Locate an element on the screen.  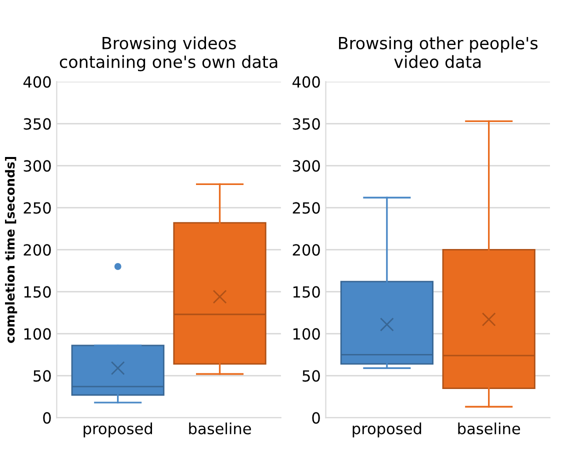
chart-title: Browsing videos containing one's own data is located at coordinates (169, 54).